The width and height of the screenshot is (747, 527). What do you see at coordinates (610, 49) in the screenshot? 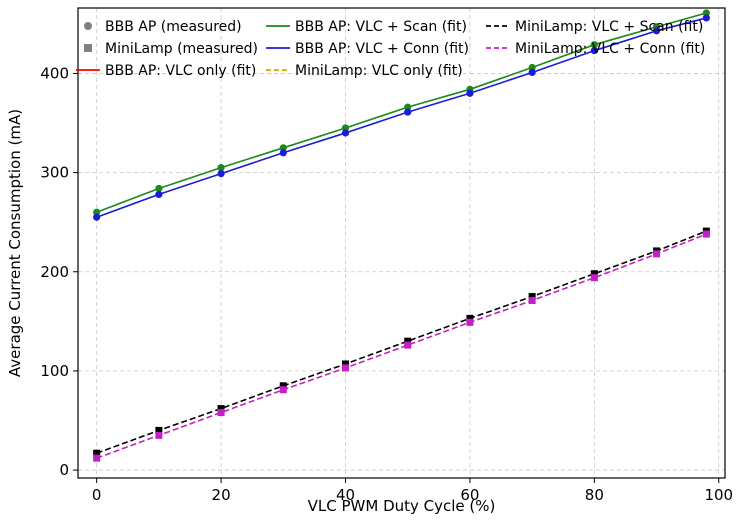
I see `legend-label: MiniLamp: VLC + Conn (fit)` at bounding box center [610, 49].